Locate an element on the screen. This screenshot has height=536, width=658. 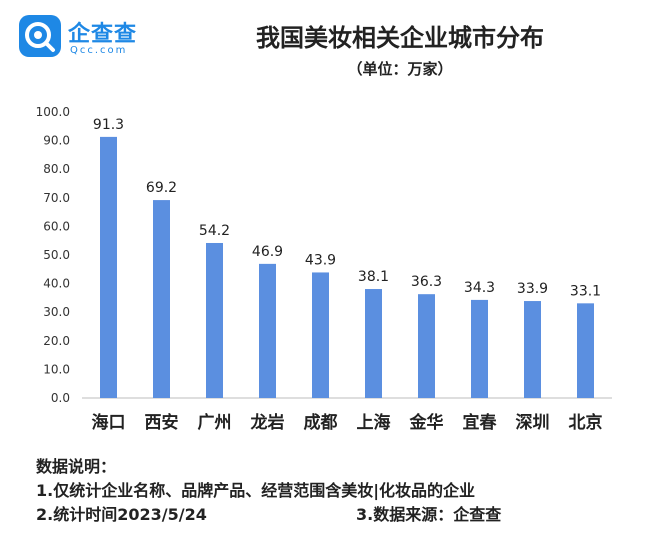
x-tick-label: 广州 is located at coordinates (215, 422).